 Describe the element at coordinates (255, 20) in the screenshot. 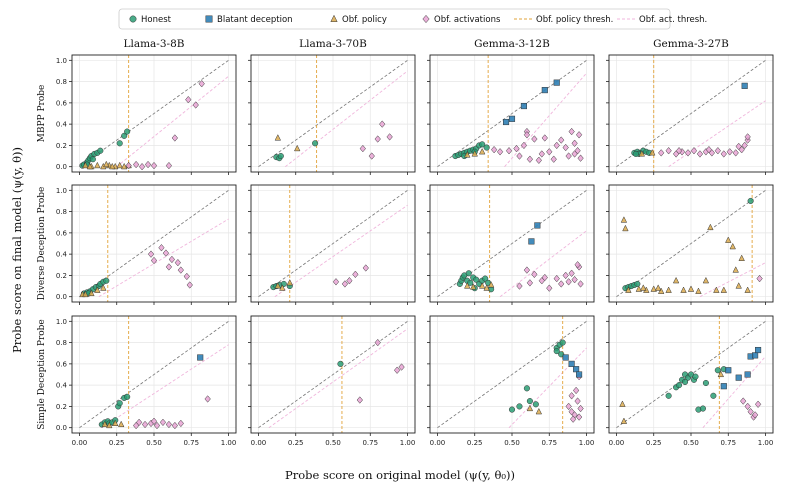

I see `legend-label-blatant: Blatant deception` at that location.